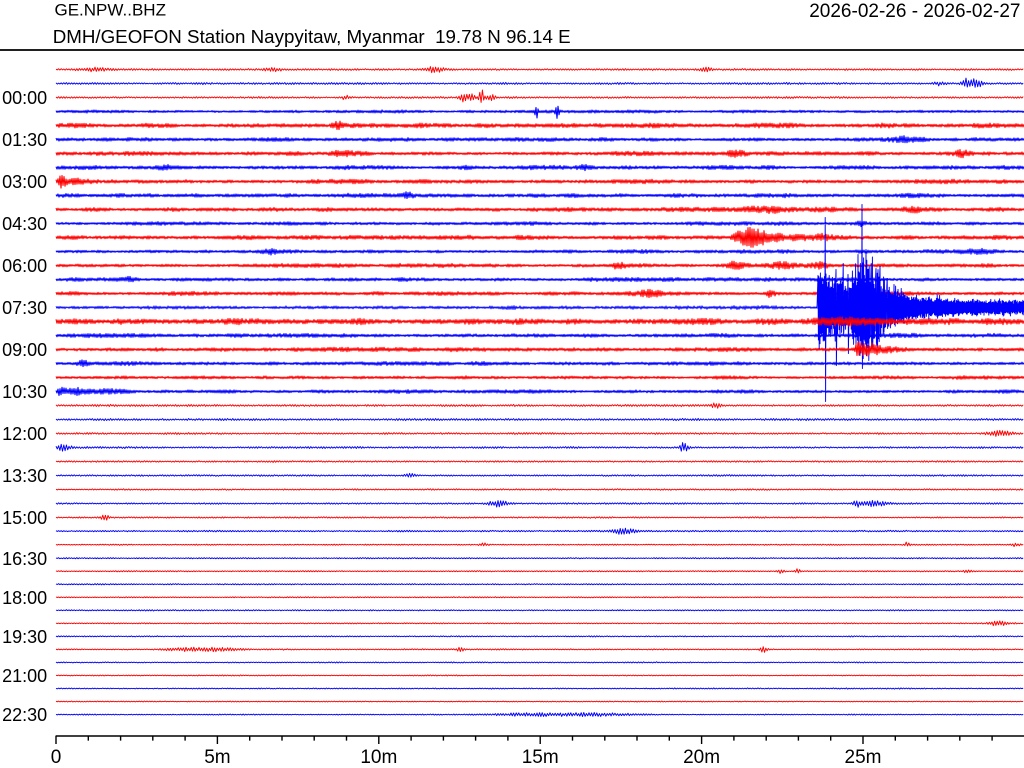 This screenshot has height=768, width=1024. Describe the element at coordinates (24, 676) in the screenshot. I see `svg-text: 21:00` at that location.